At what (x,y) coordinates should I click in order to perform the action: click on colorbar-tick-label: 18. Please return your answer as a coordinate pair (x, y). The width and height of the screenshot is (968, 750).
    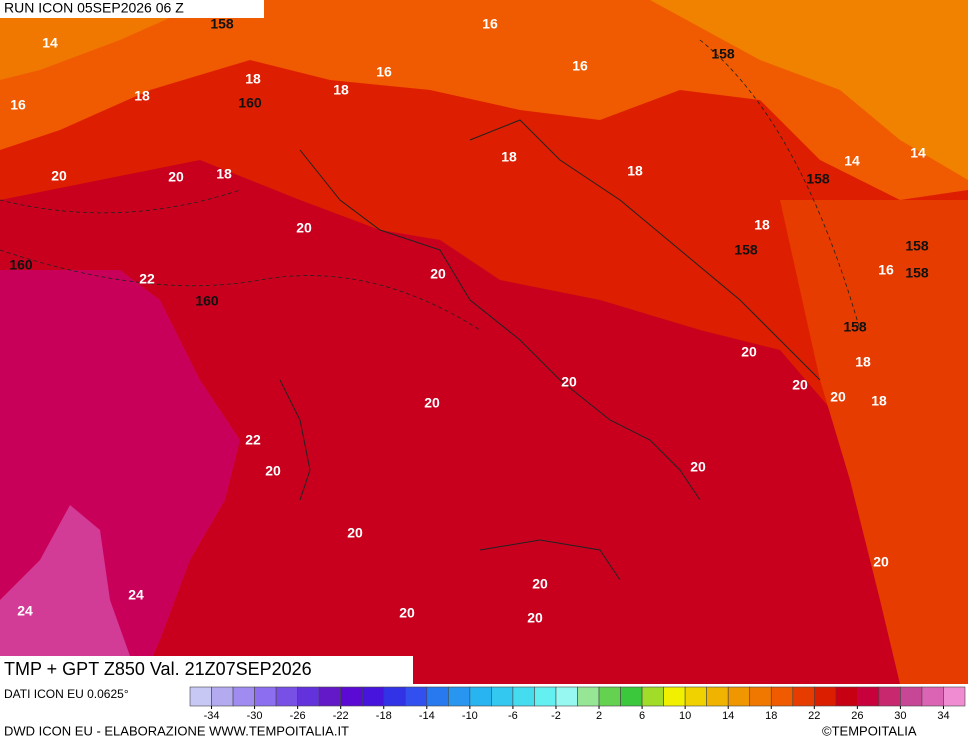
    Looking at the image, I should click on (771, 716).